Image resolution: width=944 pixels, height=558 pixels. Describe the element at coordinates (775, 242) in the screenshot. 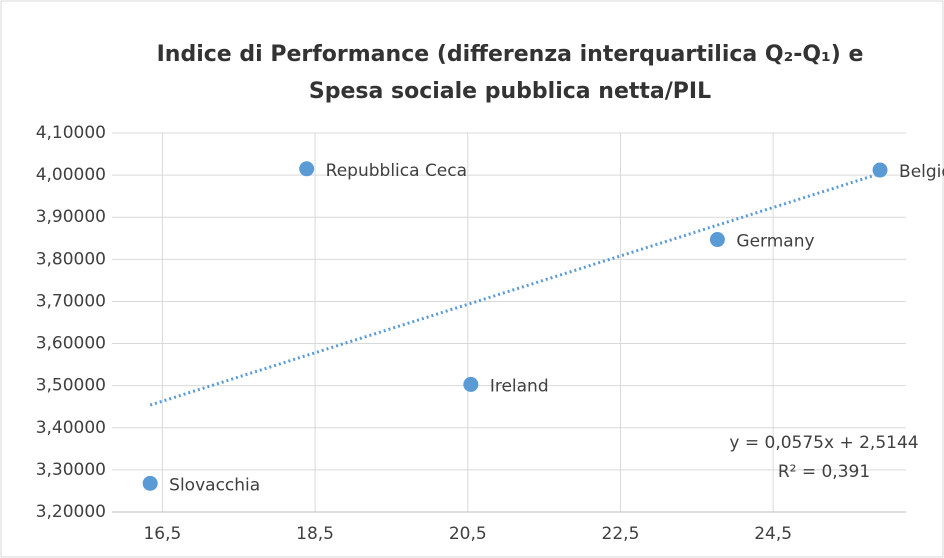

I see `point-label: Germany` at that location.